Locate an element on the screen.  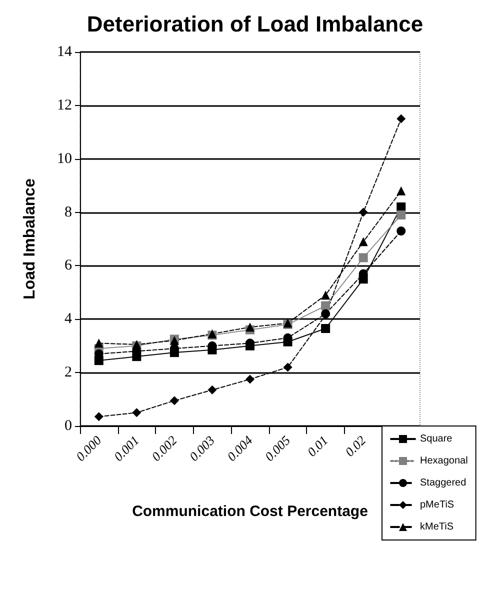
legend-label: Staggered is located at coordinates (443, 483).